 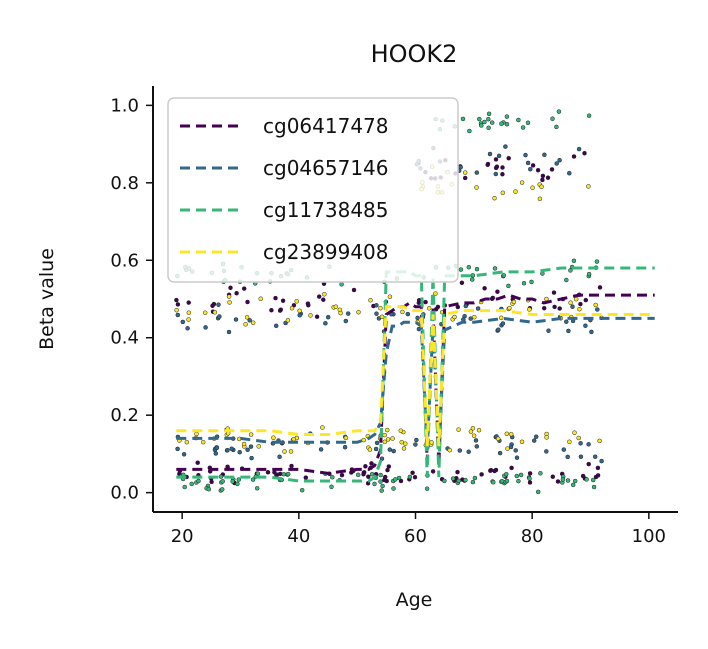 I want to click on legend-label: cg23899408, so click(x=326, y=252).